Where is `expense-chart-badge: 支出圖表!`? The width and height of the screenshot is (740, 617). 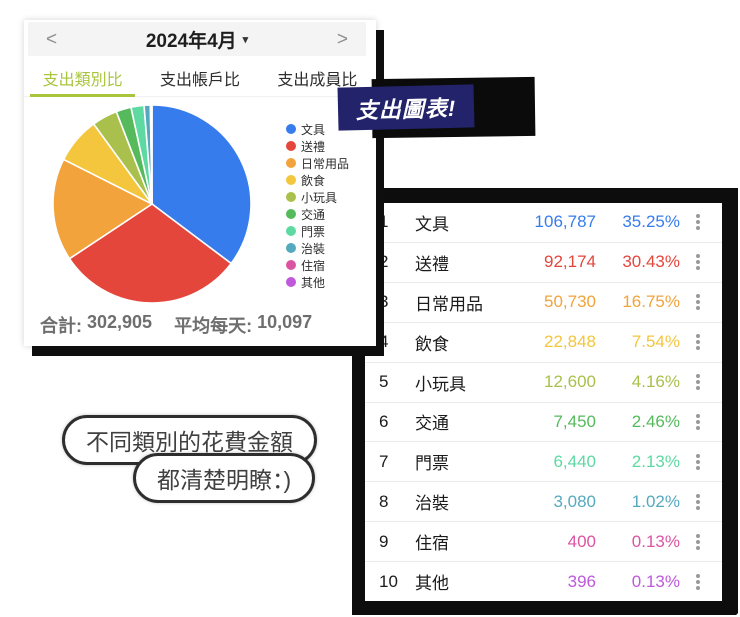 expense-chart-badge: 支出圖表! is located at coordinates (437, 108).